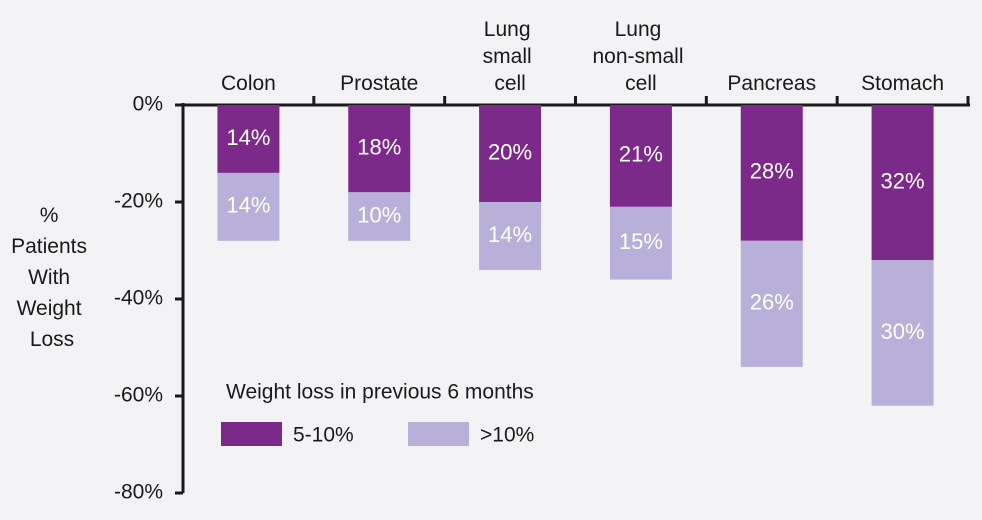 The height and width of the screenshot is (520, 982). What do you see at coordinates (771, 83) in the screenshot?
I see `x-tick-label: Pancreas` at bounding box center [771, 83].